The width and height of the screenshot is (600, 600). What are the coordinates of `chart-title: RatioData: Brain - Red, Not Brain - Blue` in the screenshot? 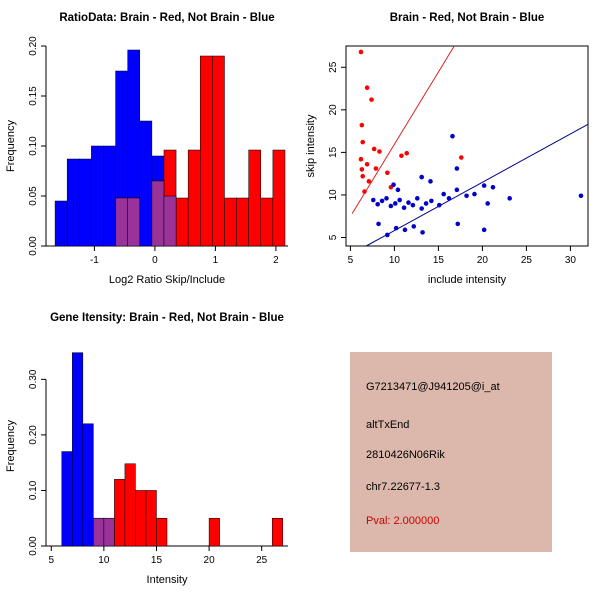 It's located at (166, 18).